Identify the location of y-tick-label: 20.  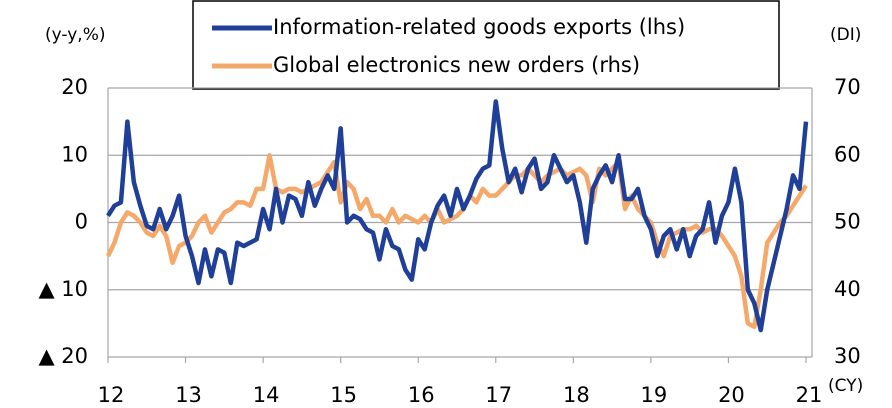
(74, 87).